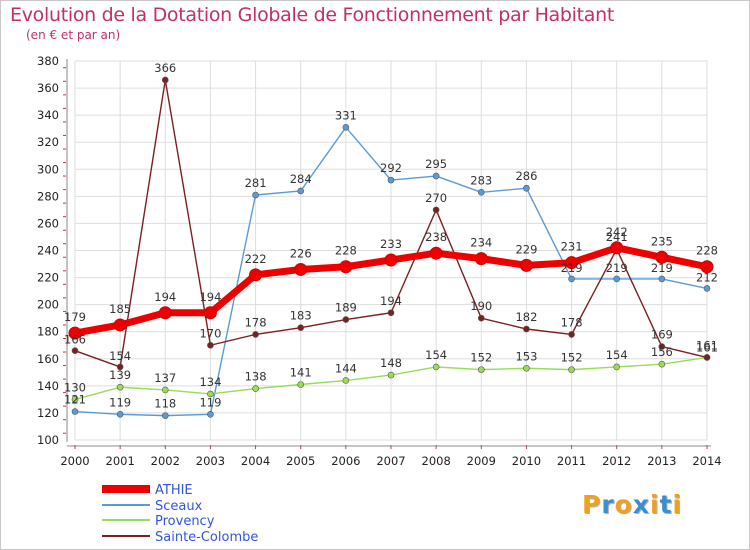  What do you see at coordinates (666, 504) in the screenshot?
I see `logo-letter: t` at bounding box center [666, 504].